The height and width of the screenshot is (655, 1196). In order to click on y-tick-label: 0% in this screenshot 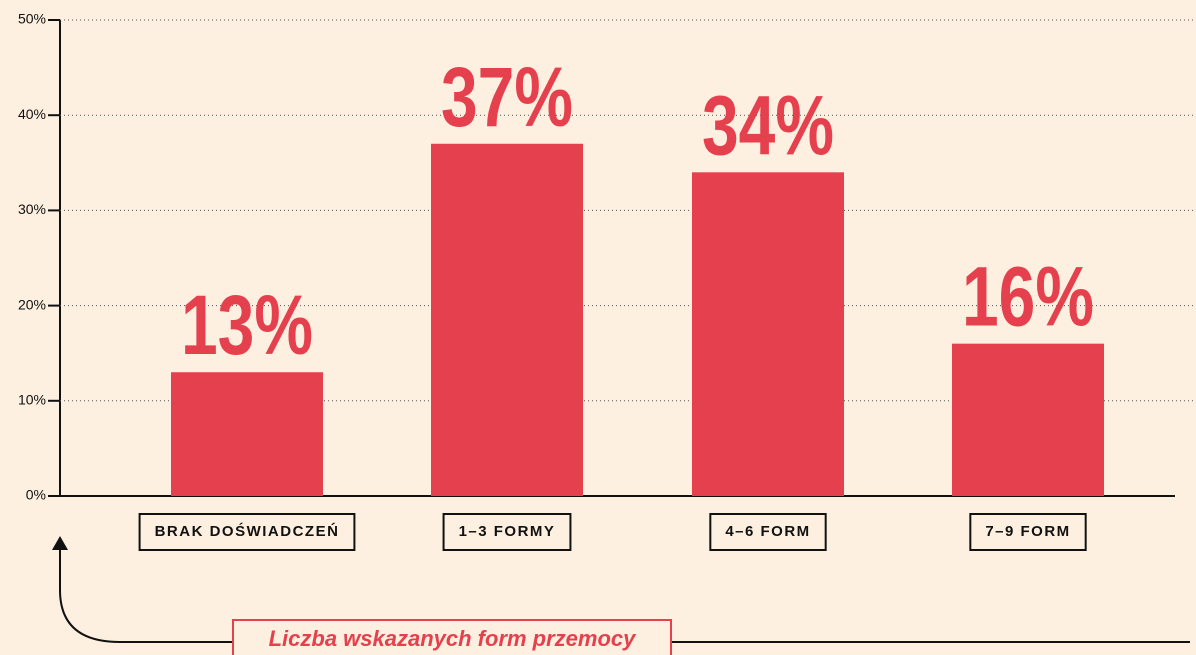, I will do `click(36, 495)`.